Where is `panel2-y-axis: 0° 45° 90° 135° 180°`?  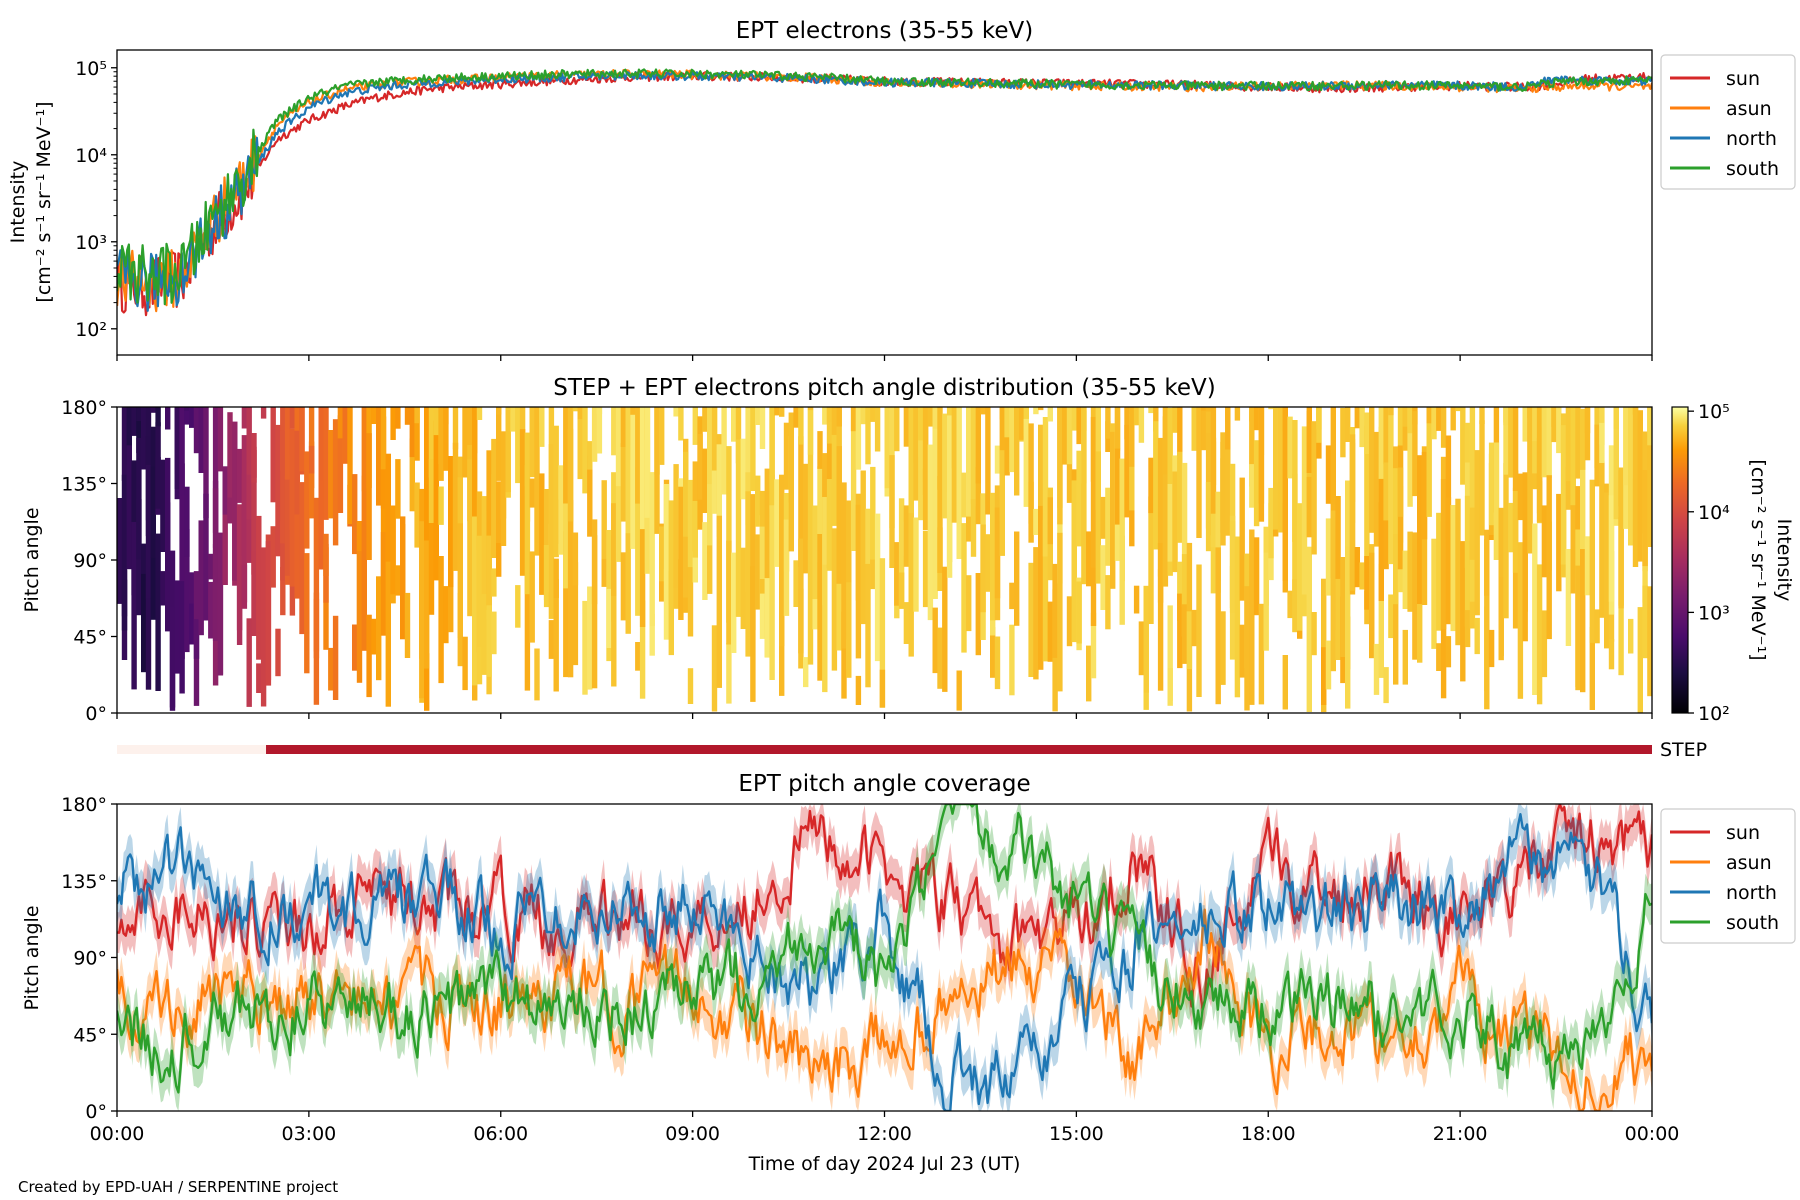
panel2-y-axis: 0° 45° 90° 135° 180° is located at coordinates (89, 561).